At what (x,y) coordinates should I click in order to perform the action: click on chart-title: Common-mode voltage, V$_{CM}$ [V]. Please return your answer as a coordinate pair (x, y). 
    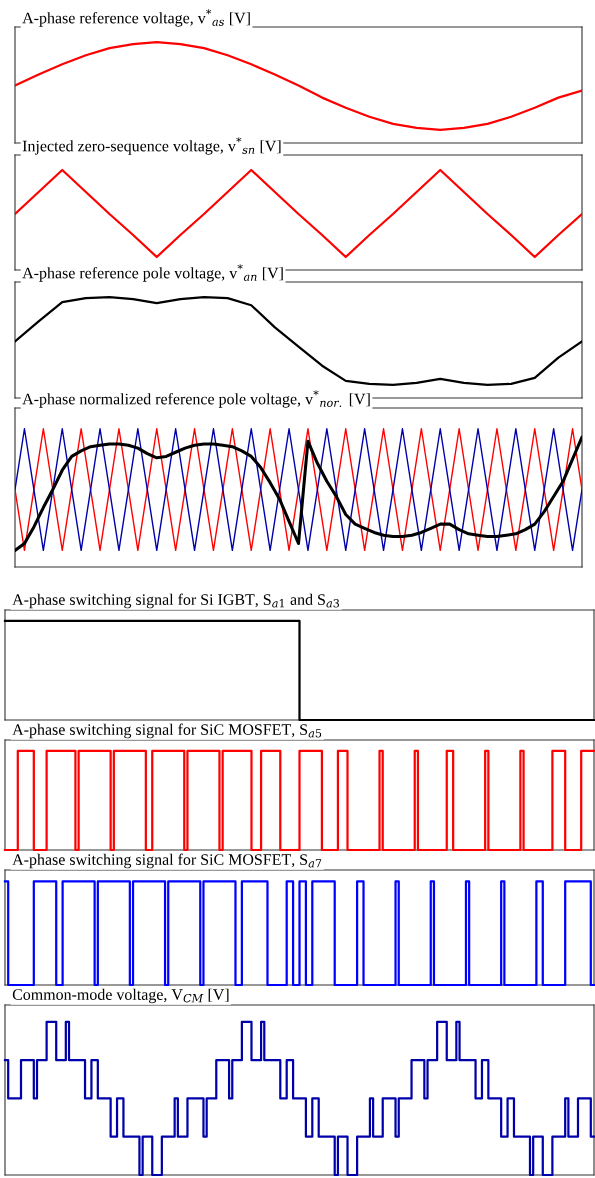
    Looking at the image, I should click on (120, 996).